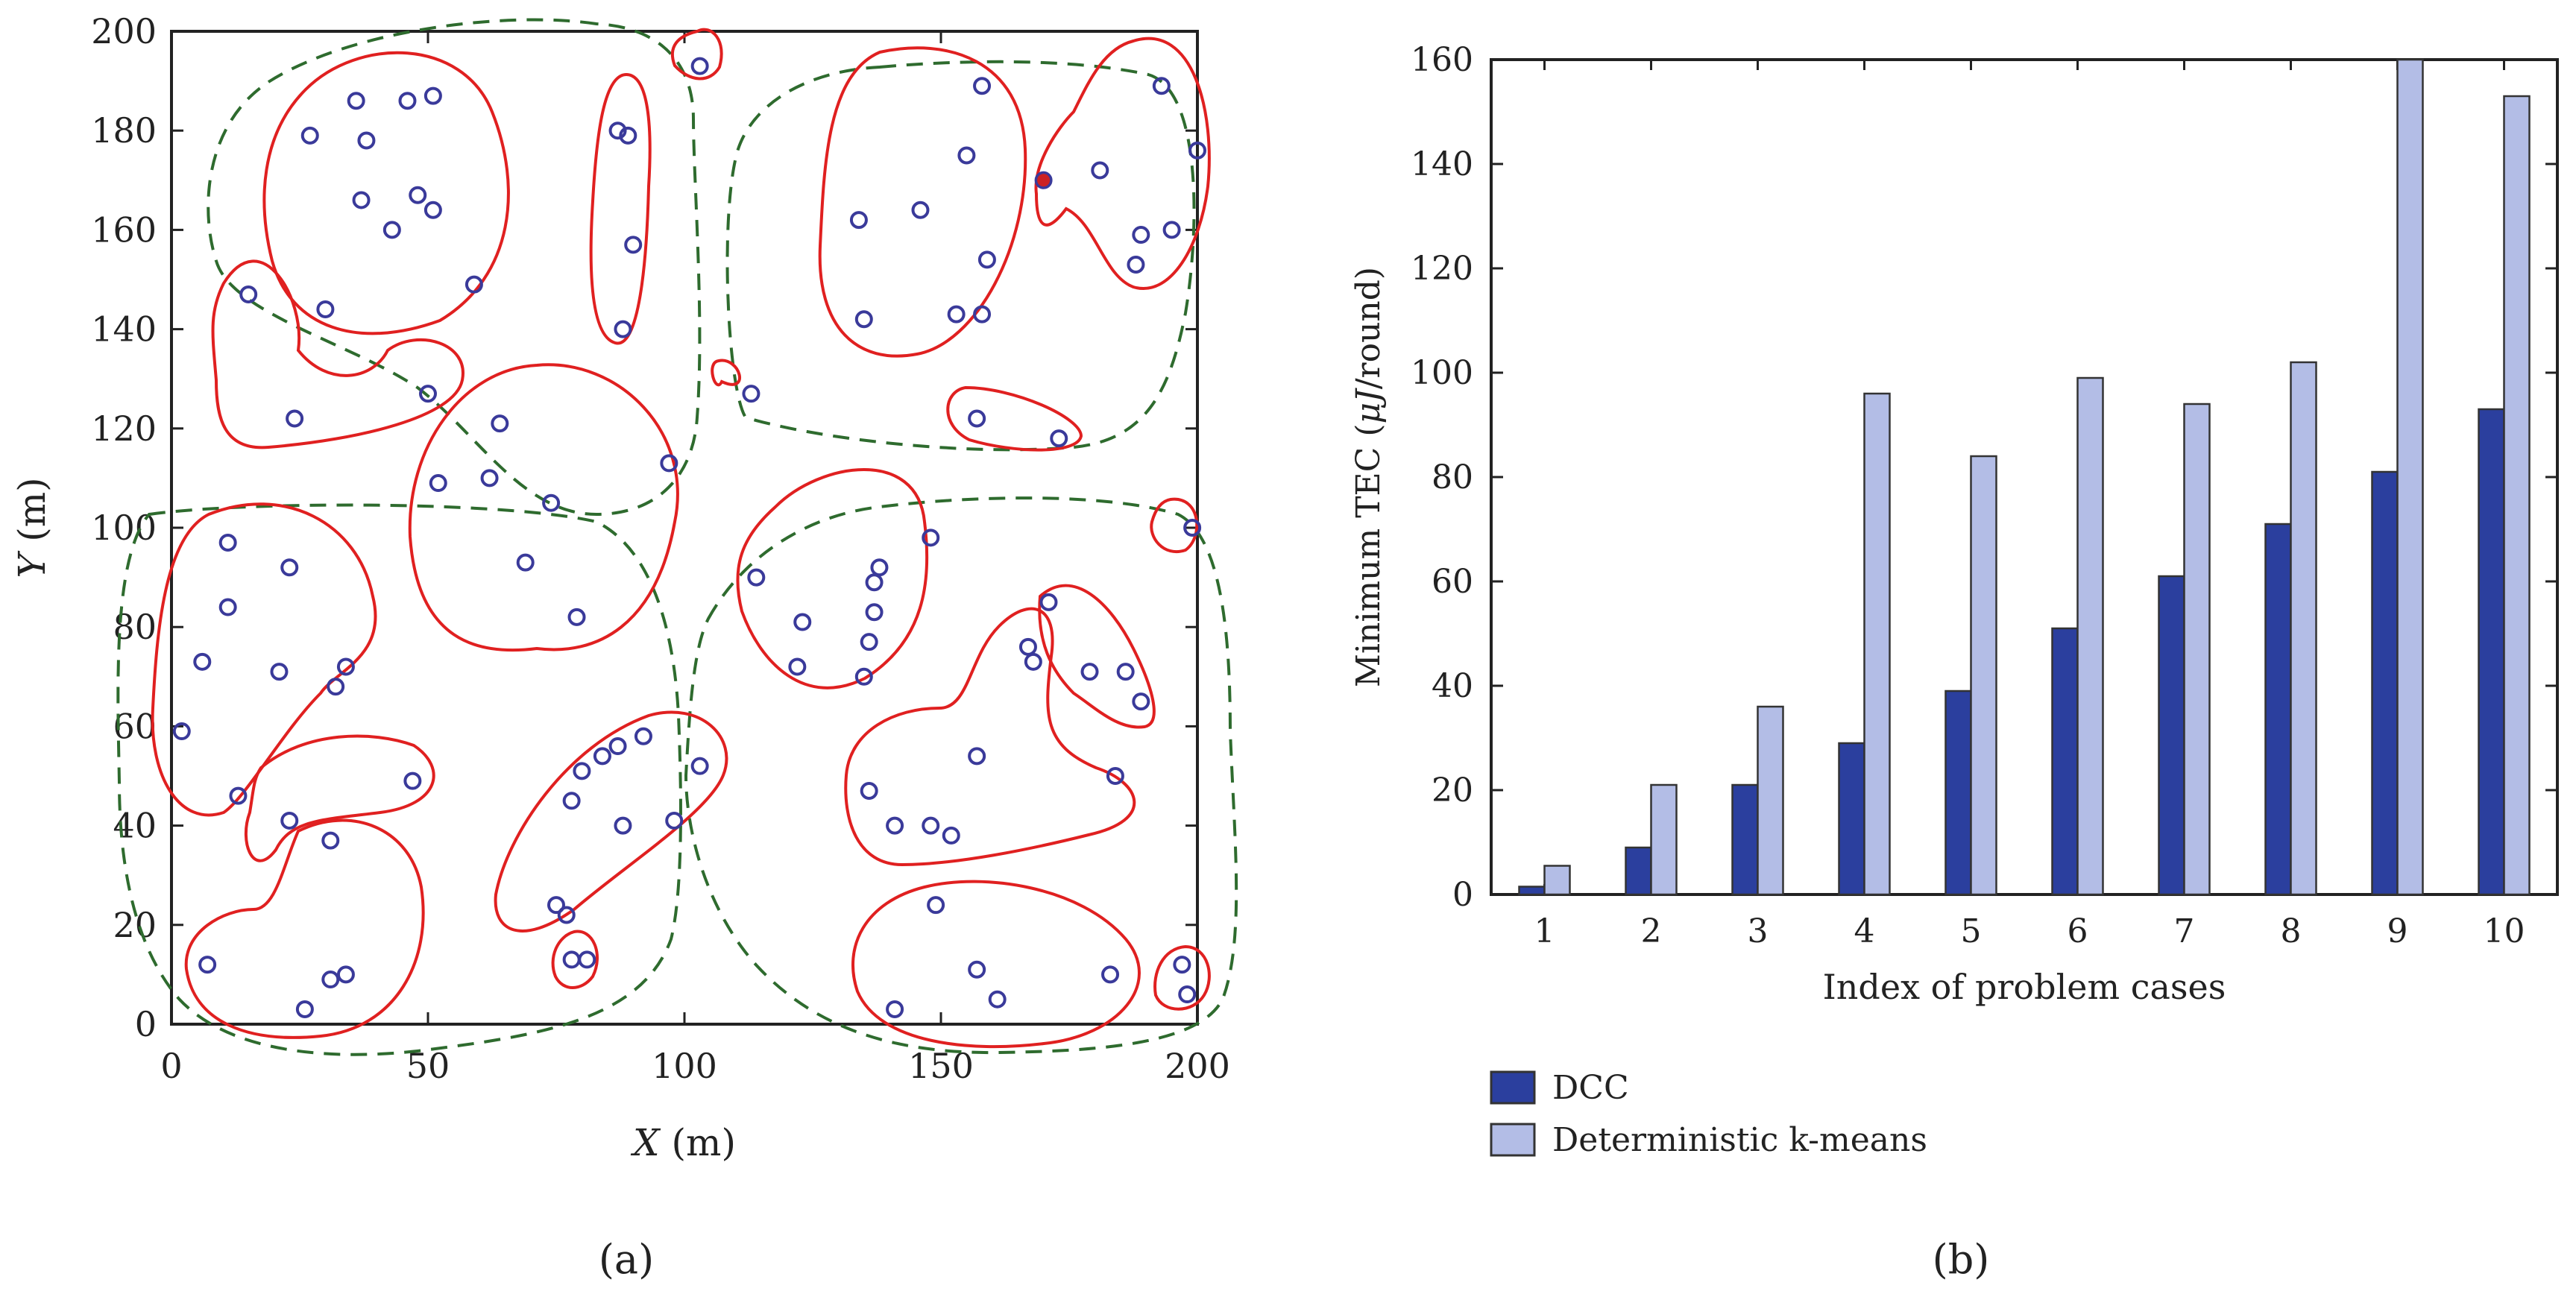  I want to click on b-xtick-label: 4, so click(1865, 931).